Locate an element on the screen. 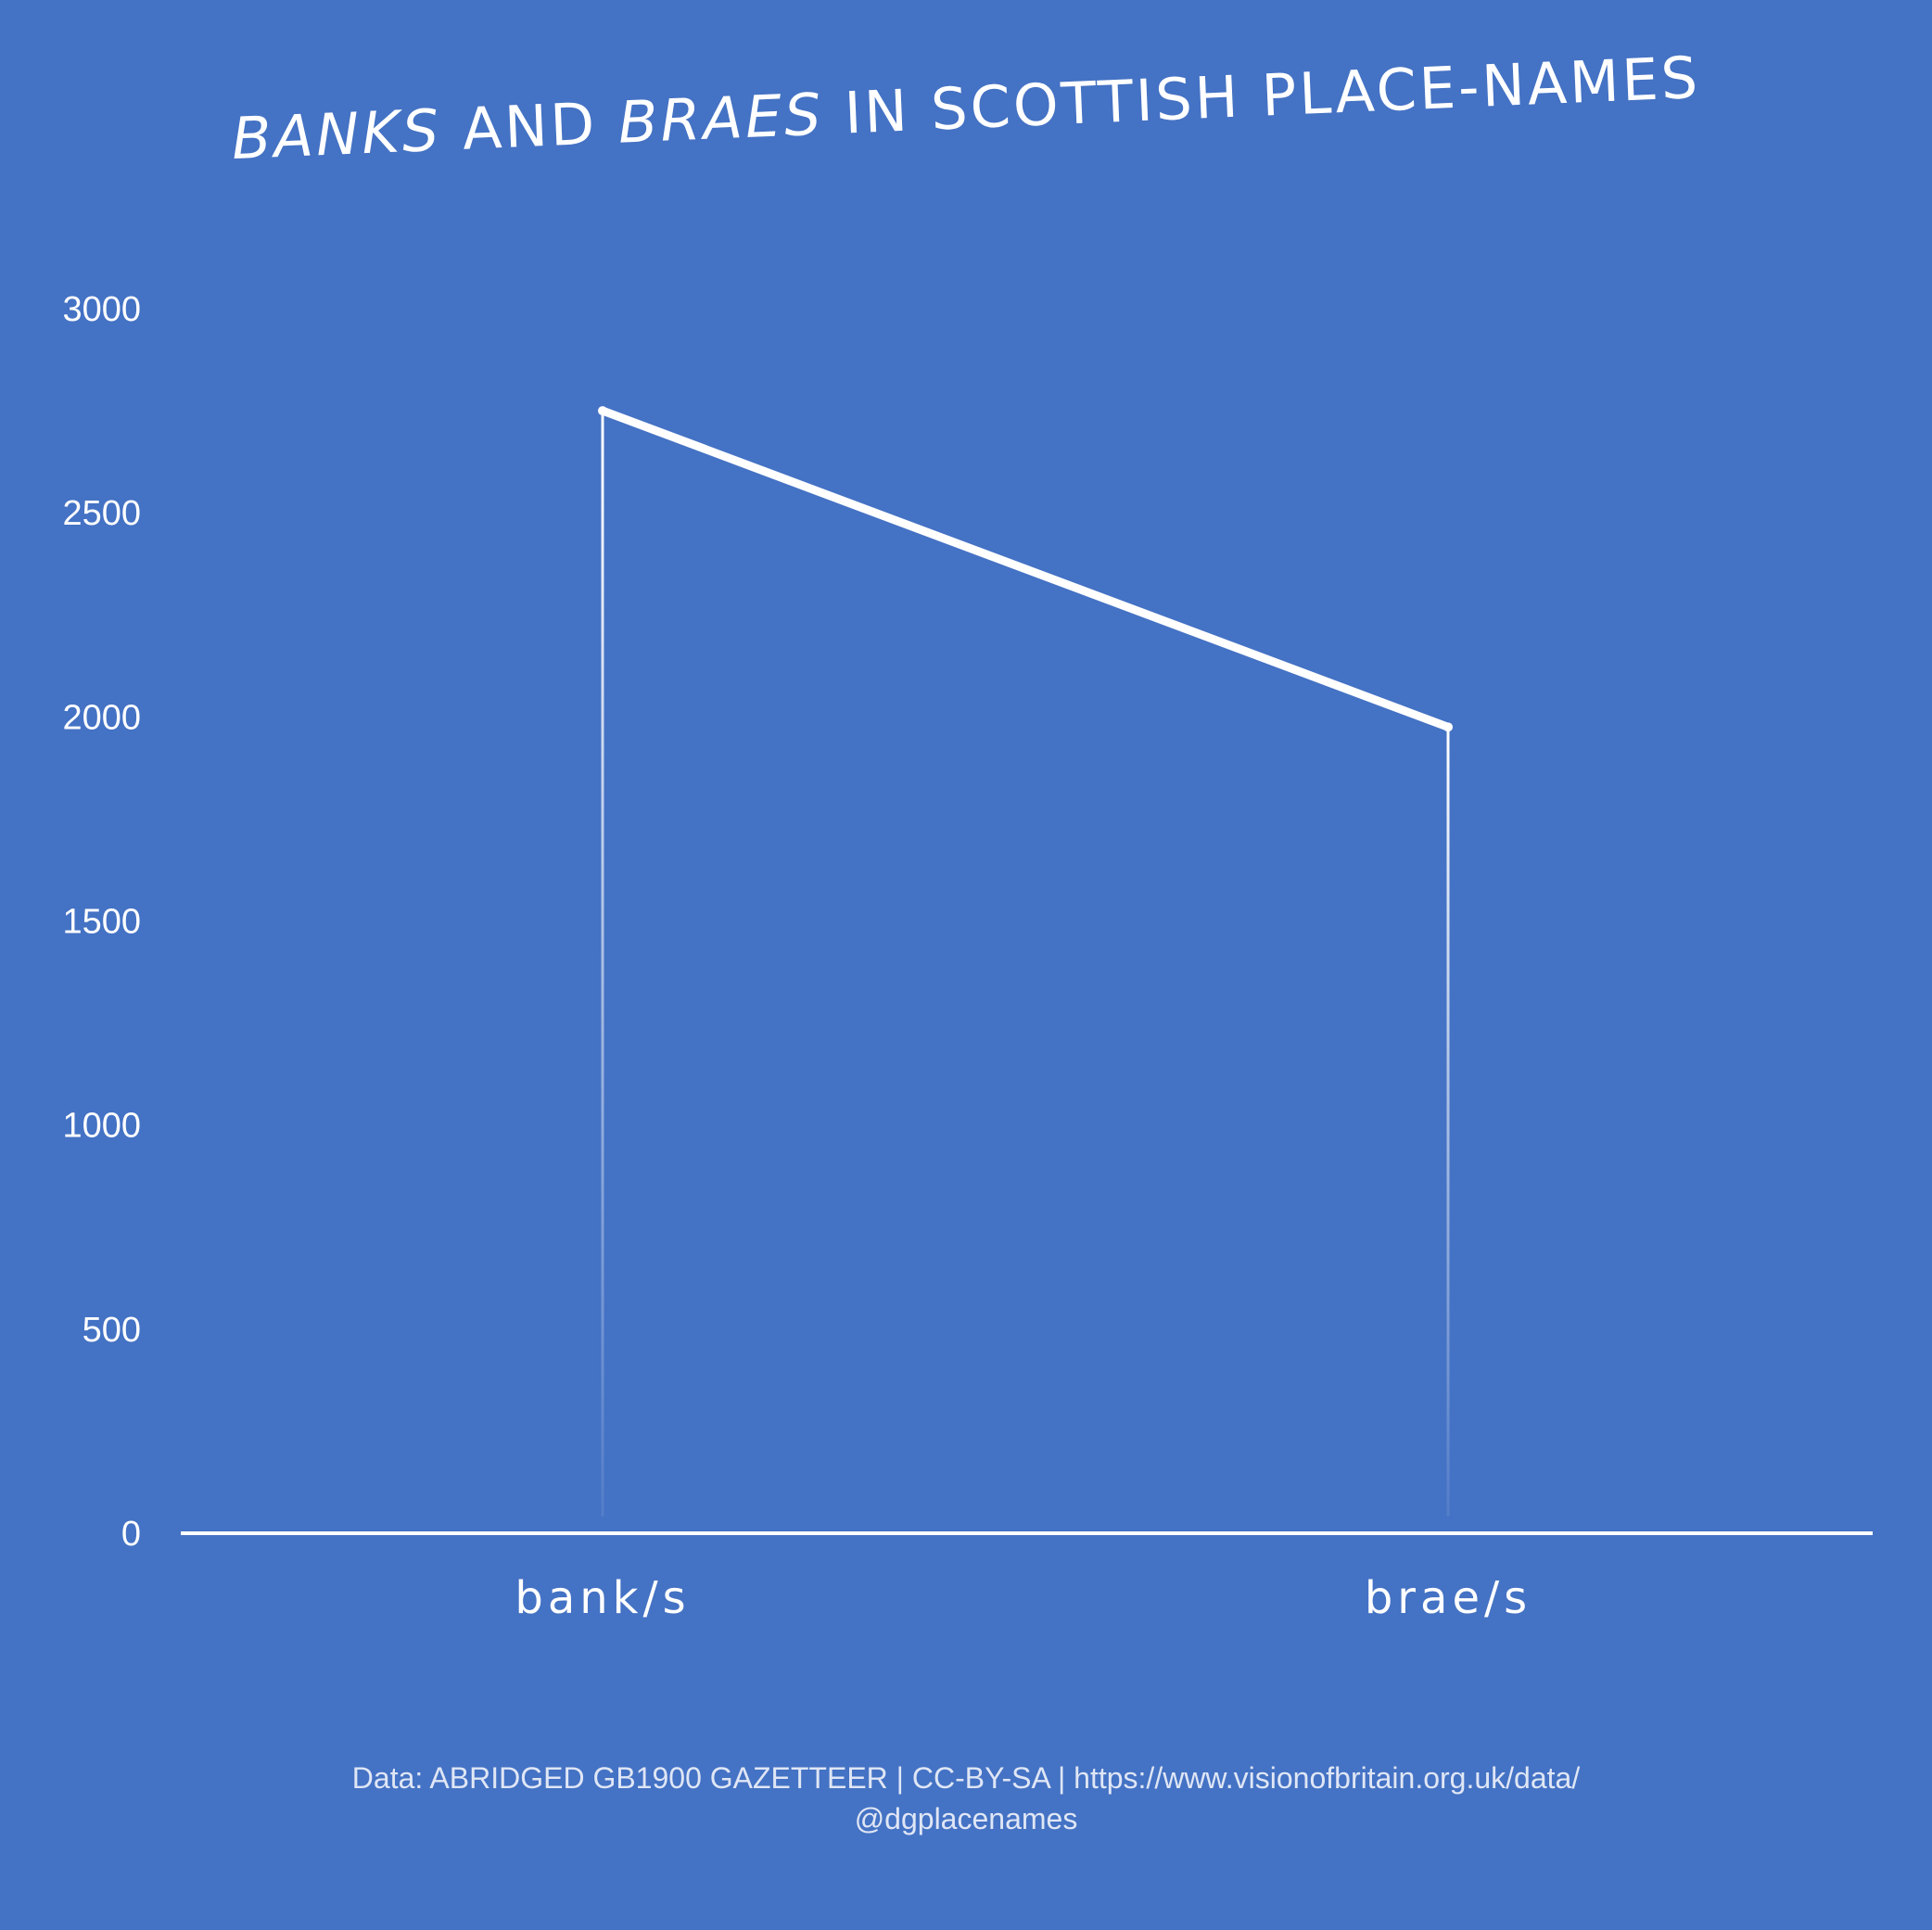  x-category-label: bank/s is located at coordinates (602, 1598).